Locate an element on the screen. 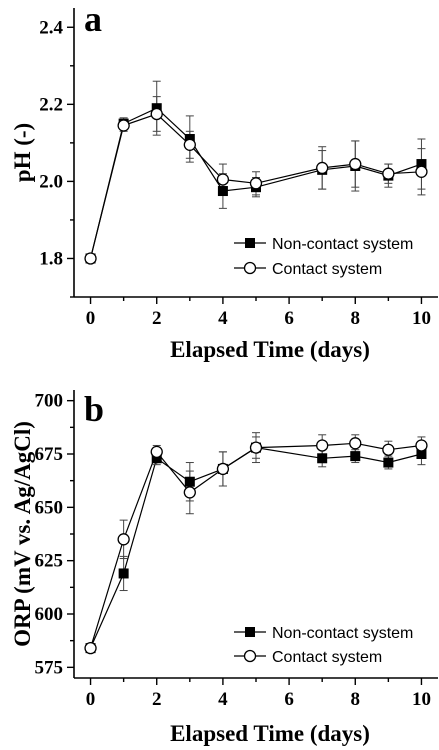 The image size is (439, 750). y-tick-label: 1.8 is located at coordinates (51, 258).